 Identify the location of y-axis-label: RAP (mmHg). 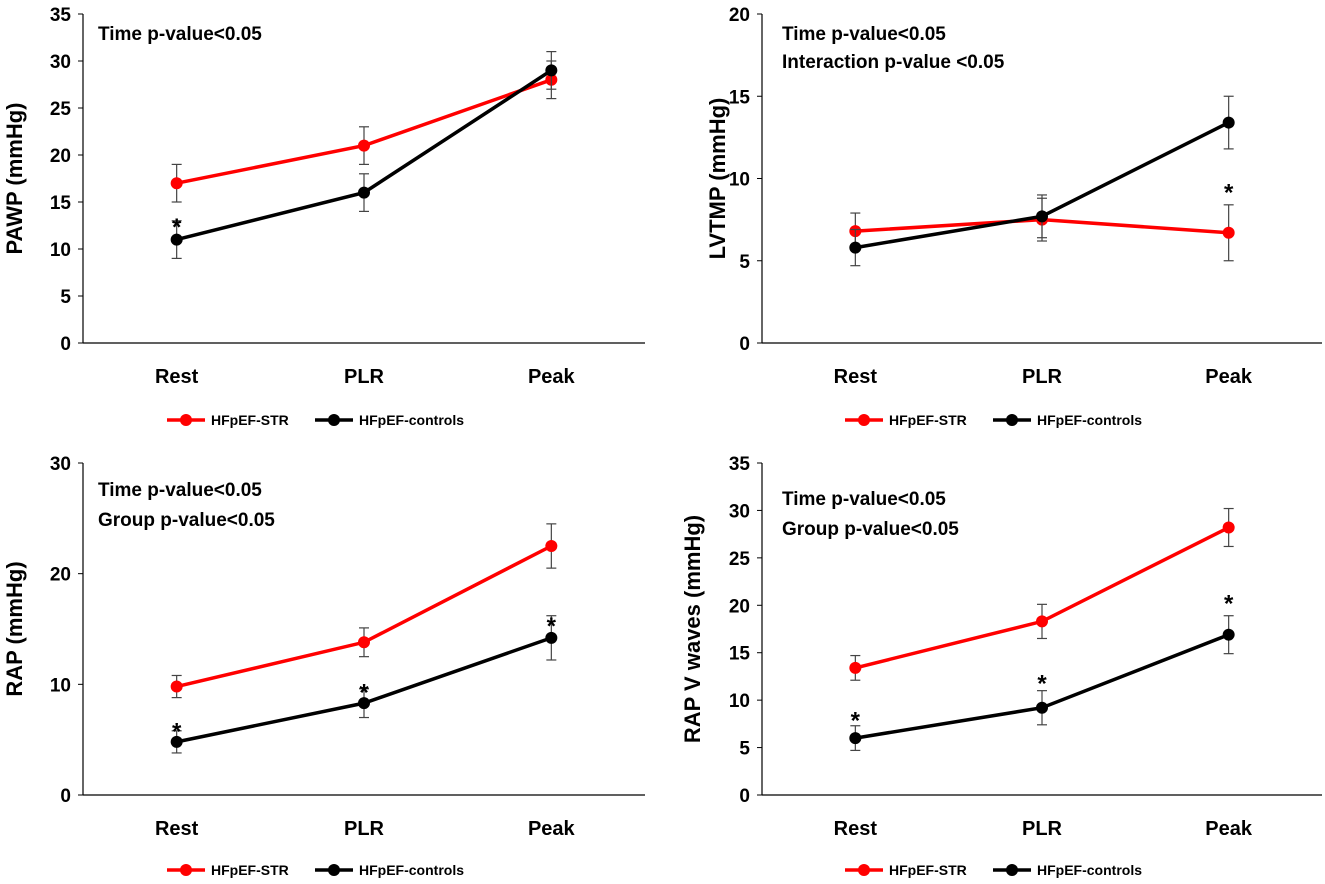
(14, 628).